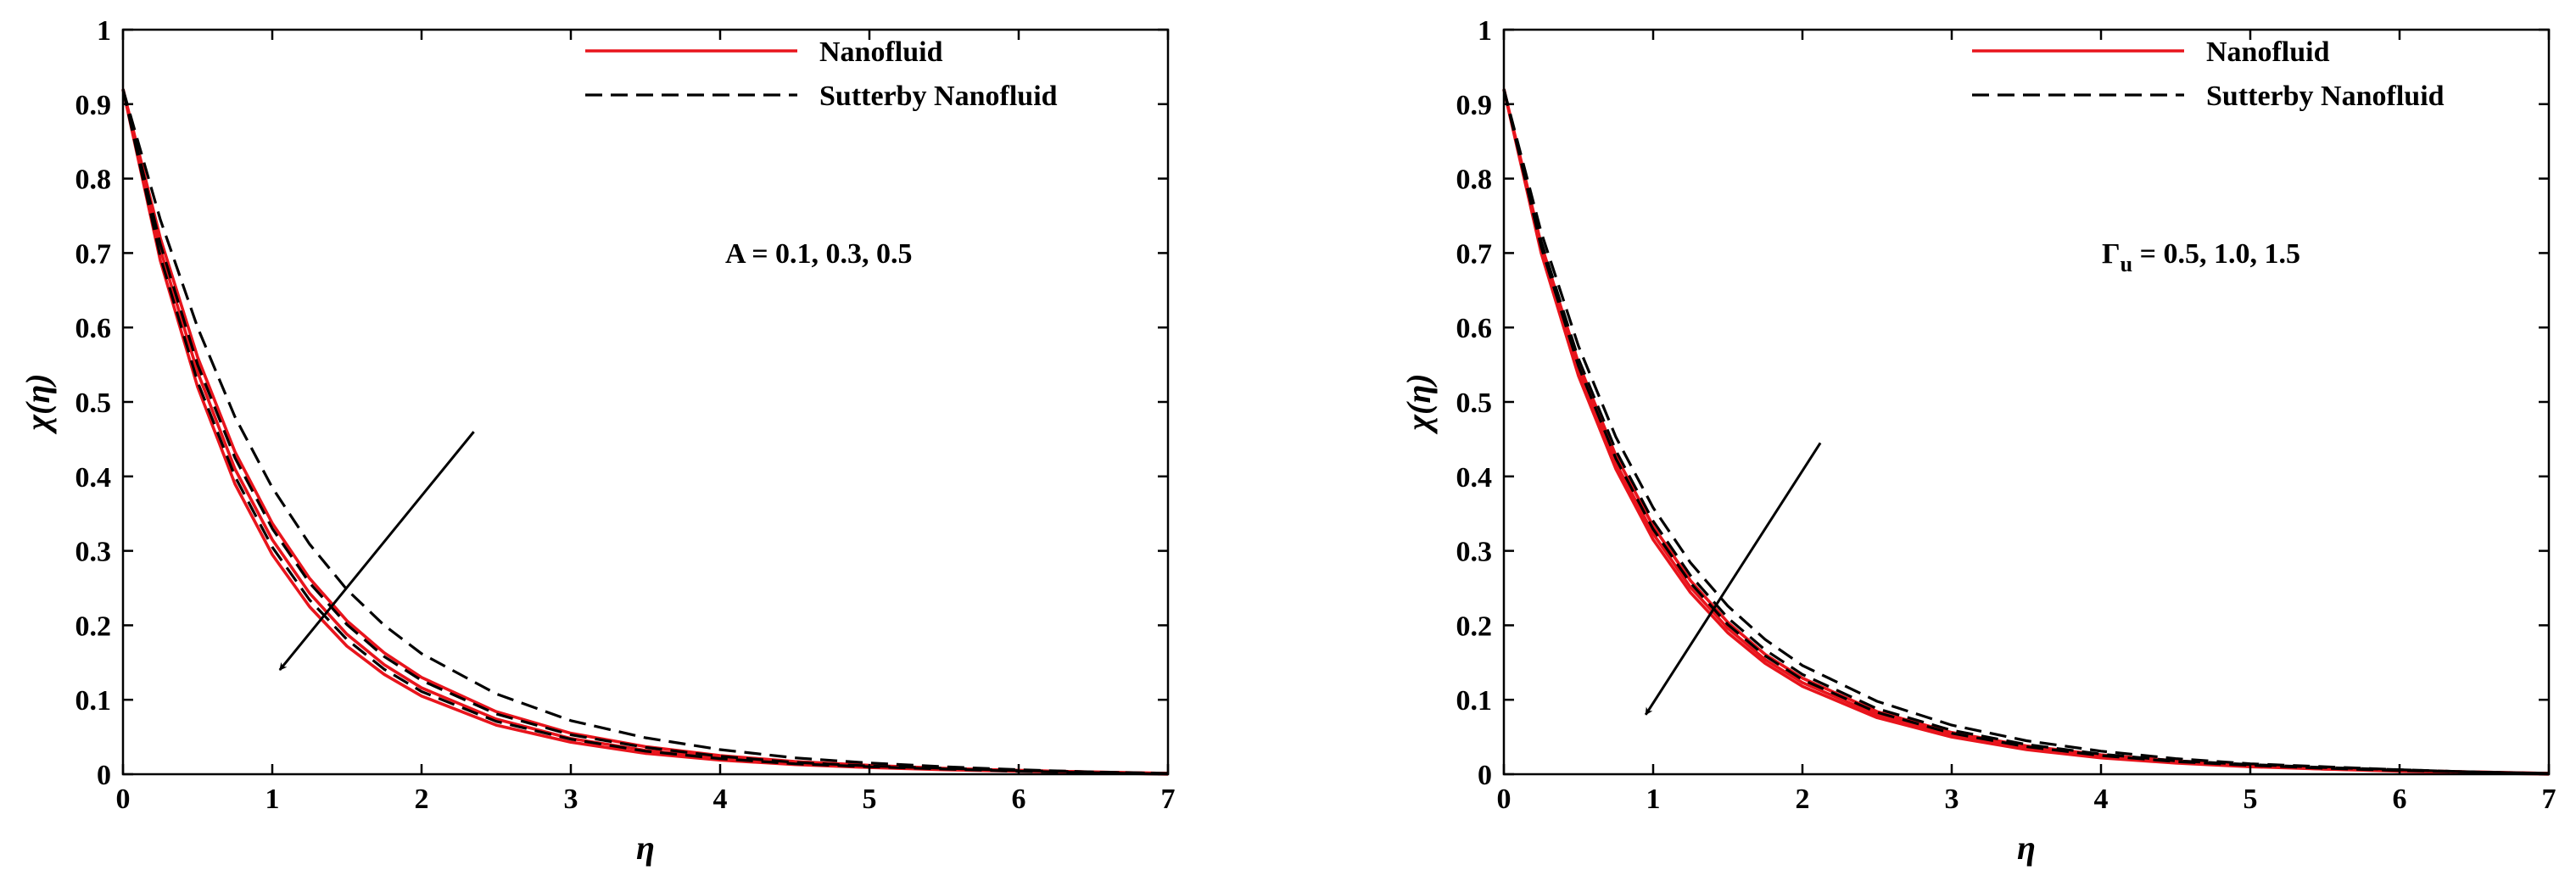  I want to click on annotation-subscript: u, so click(2126, 264).